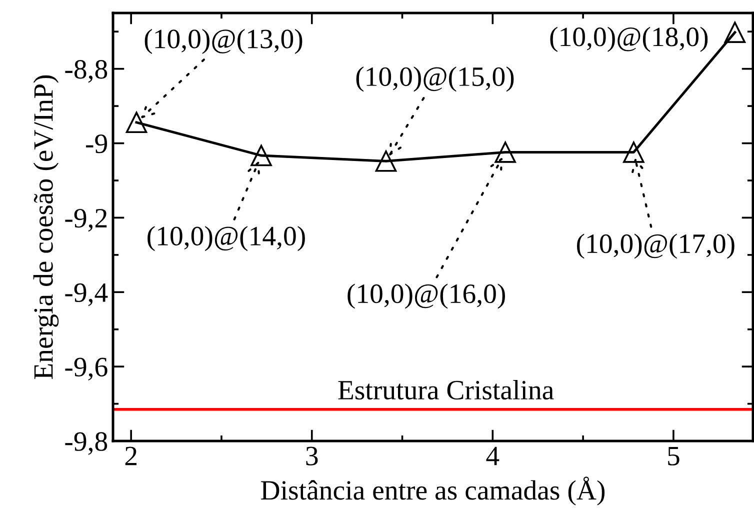 This screenshot has width=754, height=515. Describe the element at coordinates (86, 294) in the screenshot. I see `y-tick-label: -9,4` at that location.